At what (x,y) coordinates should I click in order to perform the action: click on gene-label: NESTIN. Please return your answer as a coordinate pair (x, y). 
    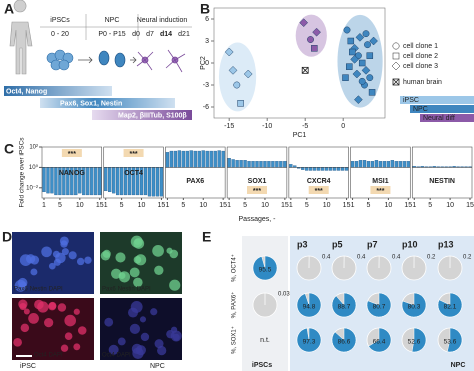
    Looking at the image, I should click on (442, 181).